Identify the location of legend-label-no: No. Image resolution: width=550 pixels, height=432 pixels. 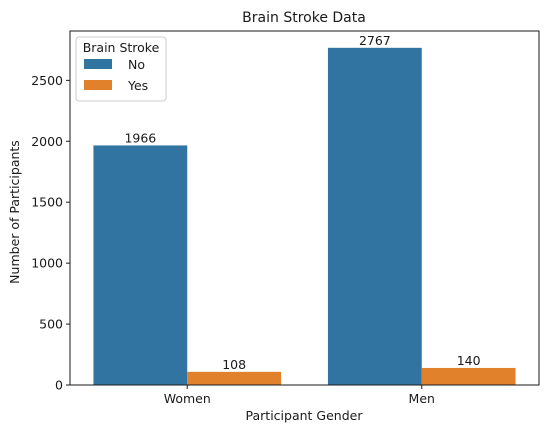
(136, 64).